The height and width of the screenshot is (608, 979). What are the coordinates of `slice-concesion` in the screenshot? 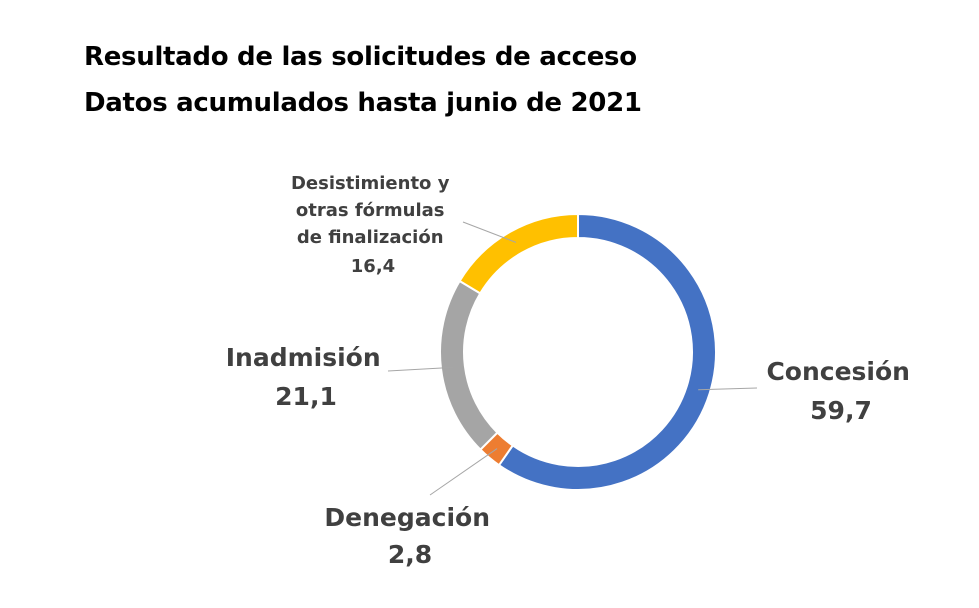 It's located at (607, 351).